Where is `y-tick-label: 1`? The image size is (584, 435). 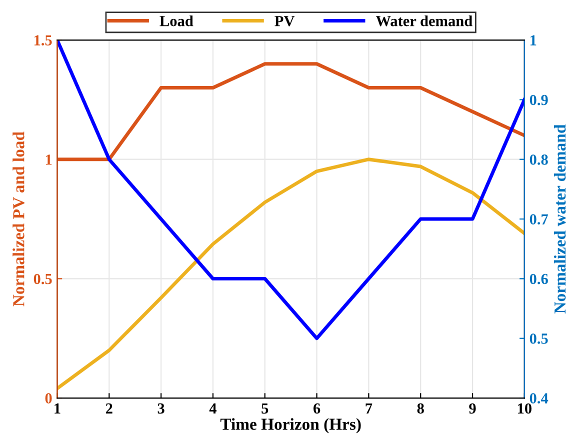 y-tick-label: 1 is located at coordinates (49, 159).